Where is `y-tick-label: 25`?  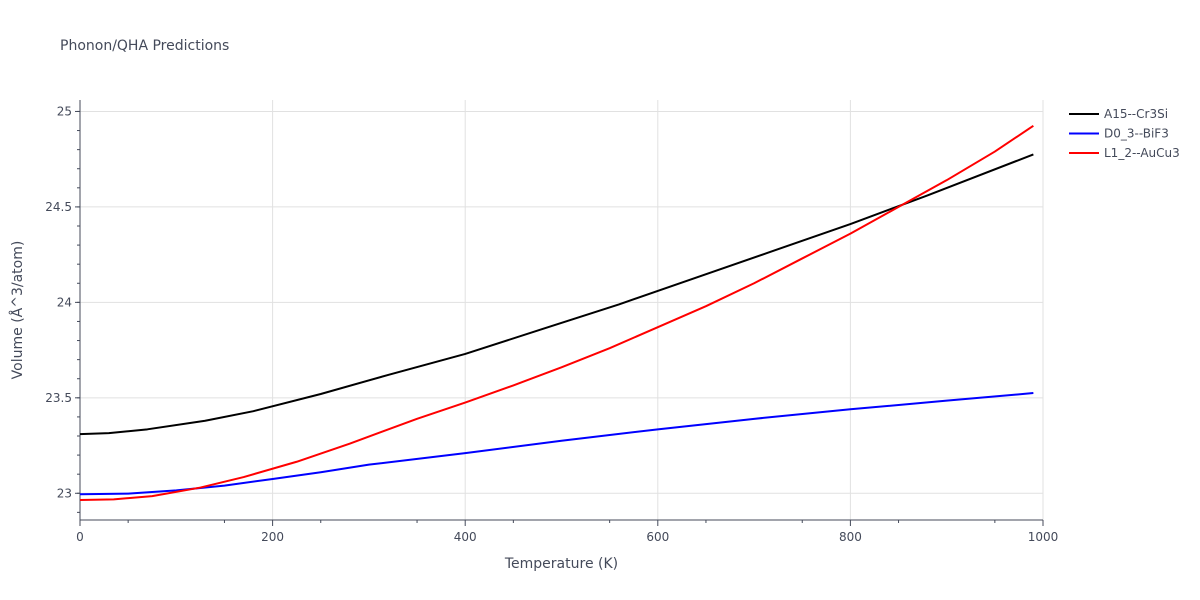
y-tick-label: 25 is located at coordinates (64, 111).